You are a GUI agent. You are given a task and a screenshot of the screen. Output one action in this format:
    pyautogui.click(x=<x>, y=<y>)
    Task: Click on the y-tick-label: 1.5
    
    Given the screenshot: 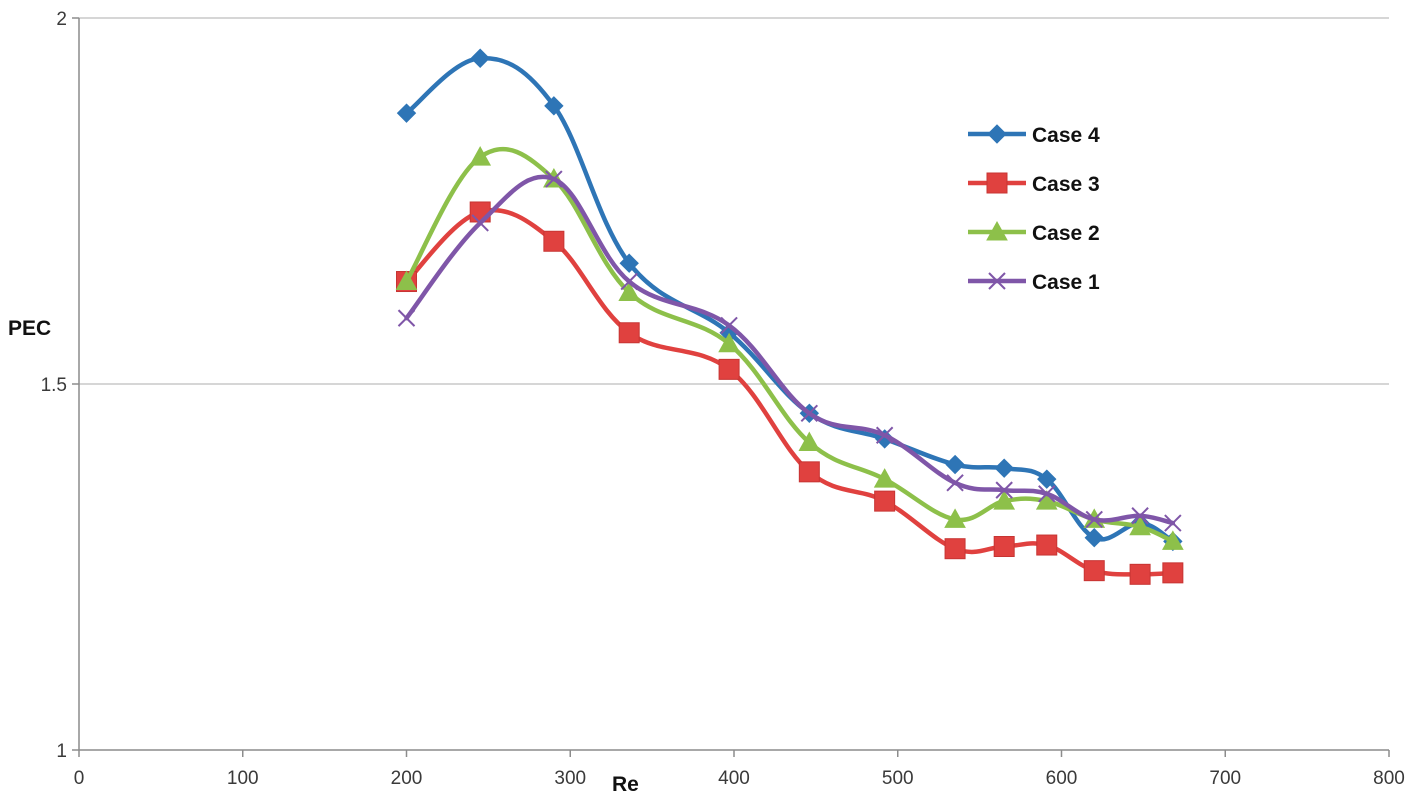 What is the action you would take?
    pyautogui.click(x=54, y=385)
    